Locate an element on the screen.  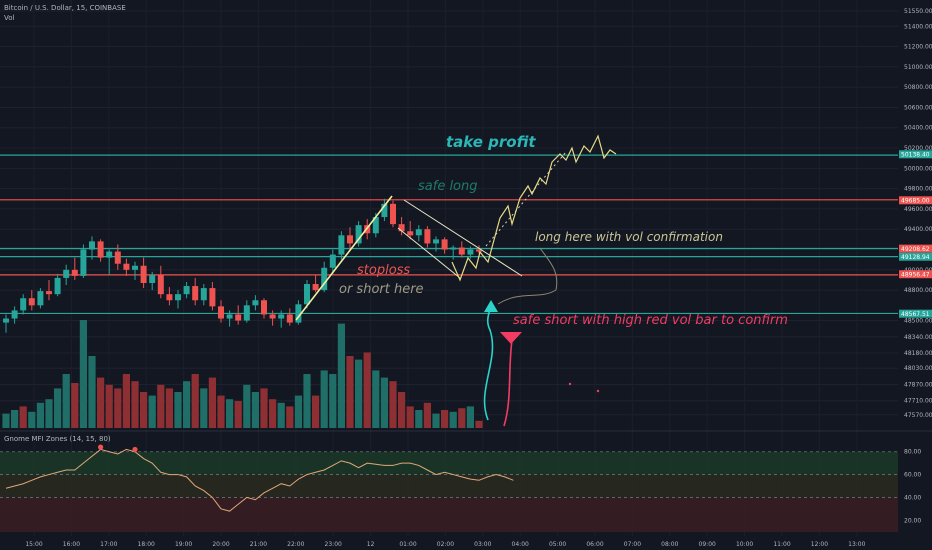
mfi-line is located at coordinates (259, 478).